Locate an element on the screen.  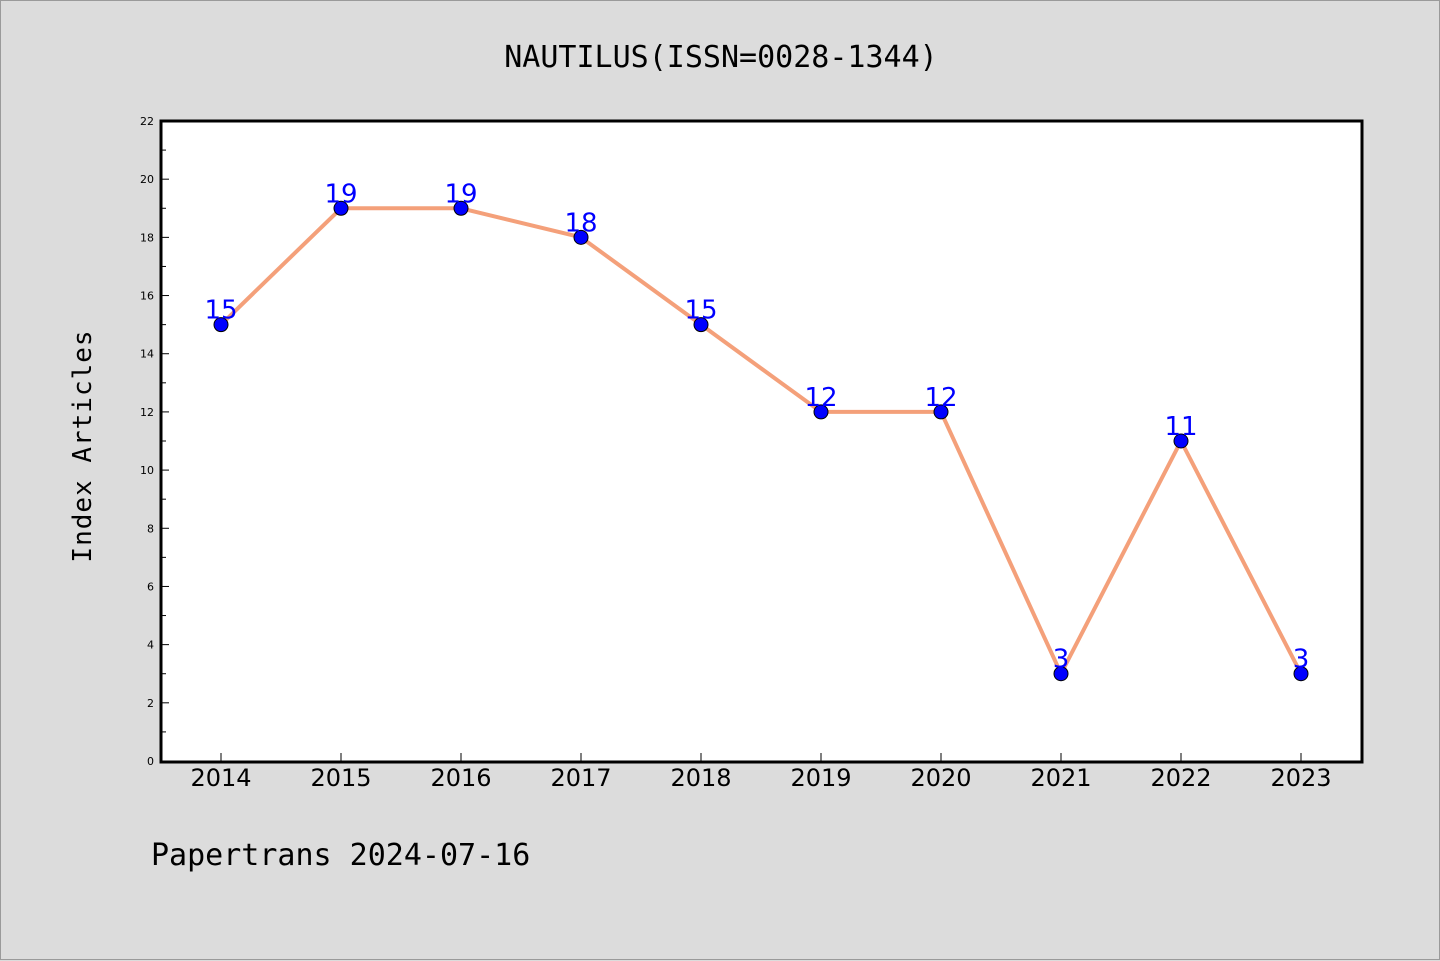
x-tick-label: 2014 is located at coordinates (220, 778).